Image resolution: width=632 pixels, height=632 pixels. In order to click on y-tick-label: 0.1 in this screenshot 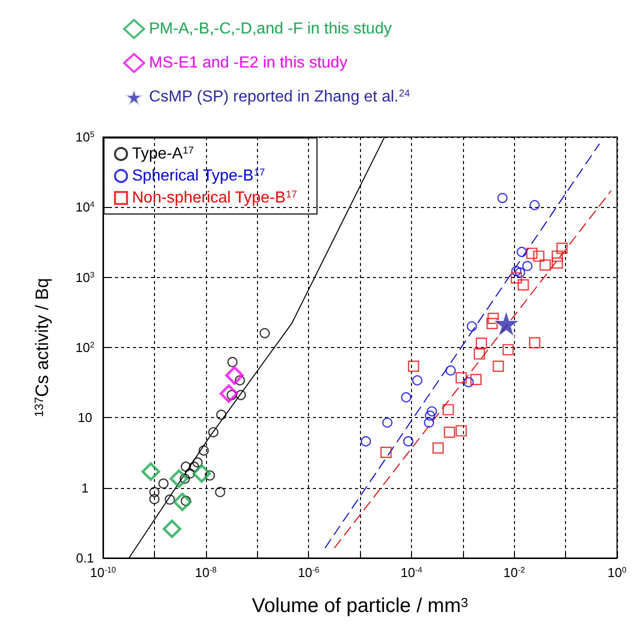, I will do `click(85, 558)`.